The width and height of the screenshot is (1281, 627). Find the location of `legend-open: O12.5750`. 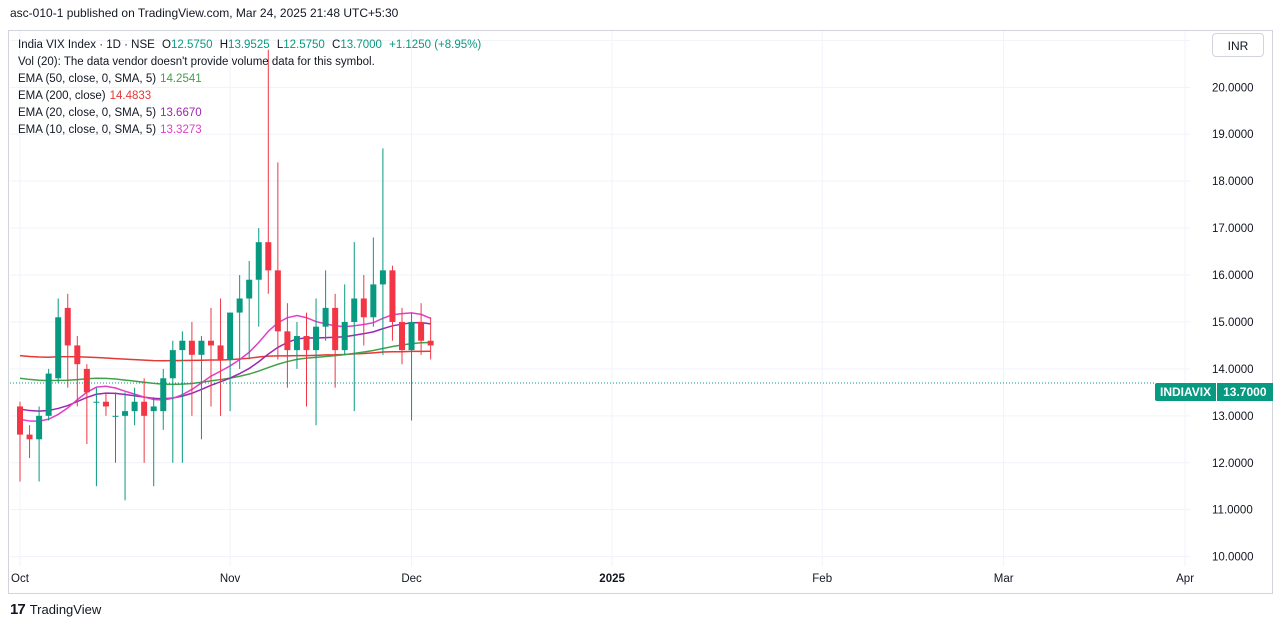

legend-open: O12.5750 is located at coordinates (187, 45).